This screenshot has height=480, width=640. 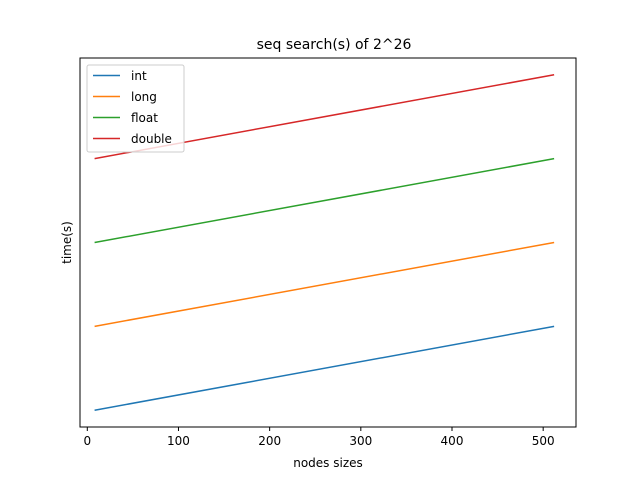 I want to click on x-axis-label: nodes sizes, so click(x=328, y=463).